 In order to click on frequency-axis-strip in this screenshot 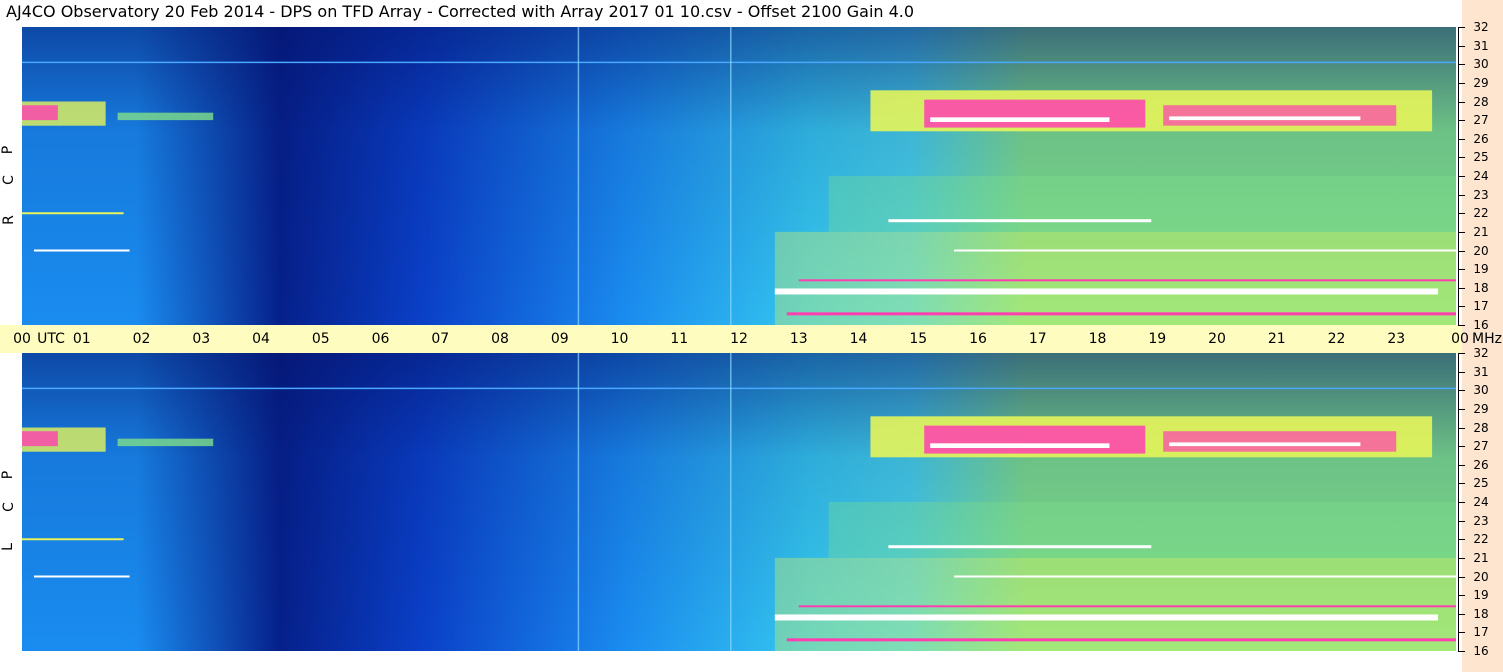, I will do `click(1482, 336)`.